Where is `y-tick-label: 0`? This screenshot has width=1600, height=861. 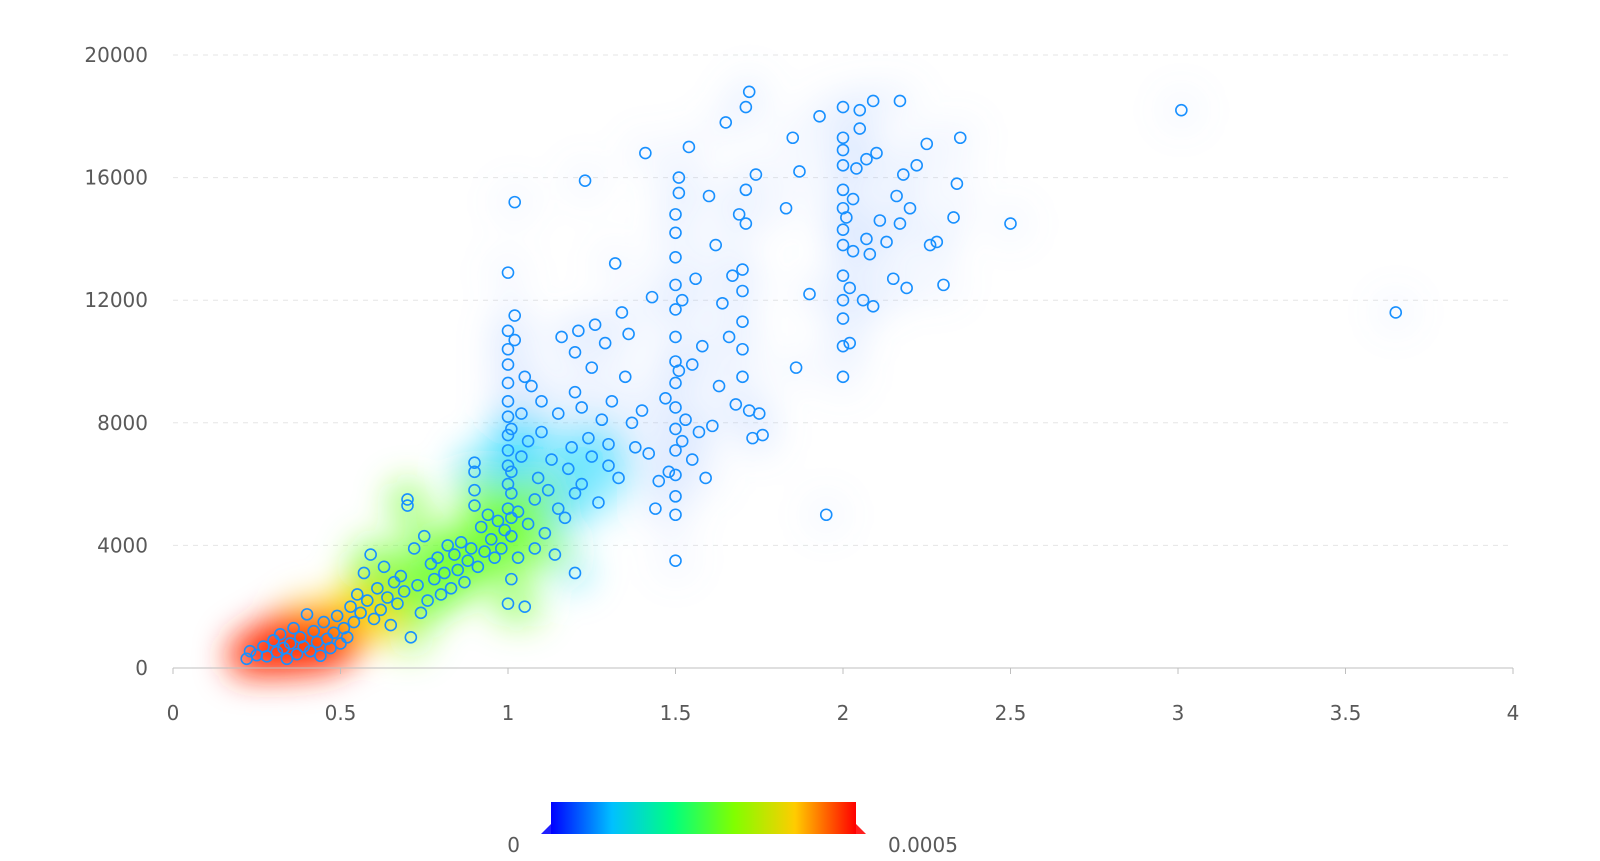
y-tick-label: 0 is located at coordinates (141, 668).